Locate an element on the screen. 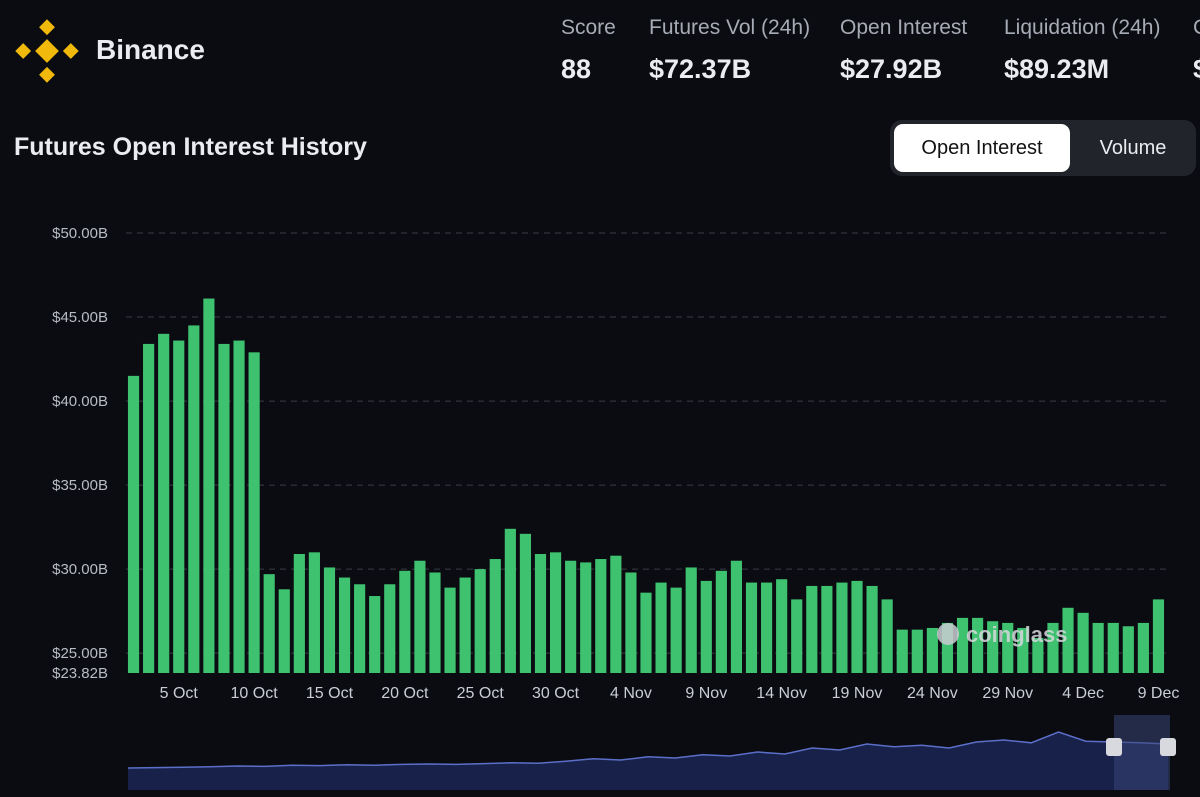 This screenshot has height=797, width=1200. y-tick-label: $25.00B is located at coordinates (80, 653).